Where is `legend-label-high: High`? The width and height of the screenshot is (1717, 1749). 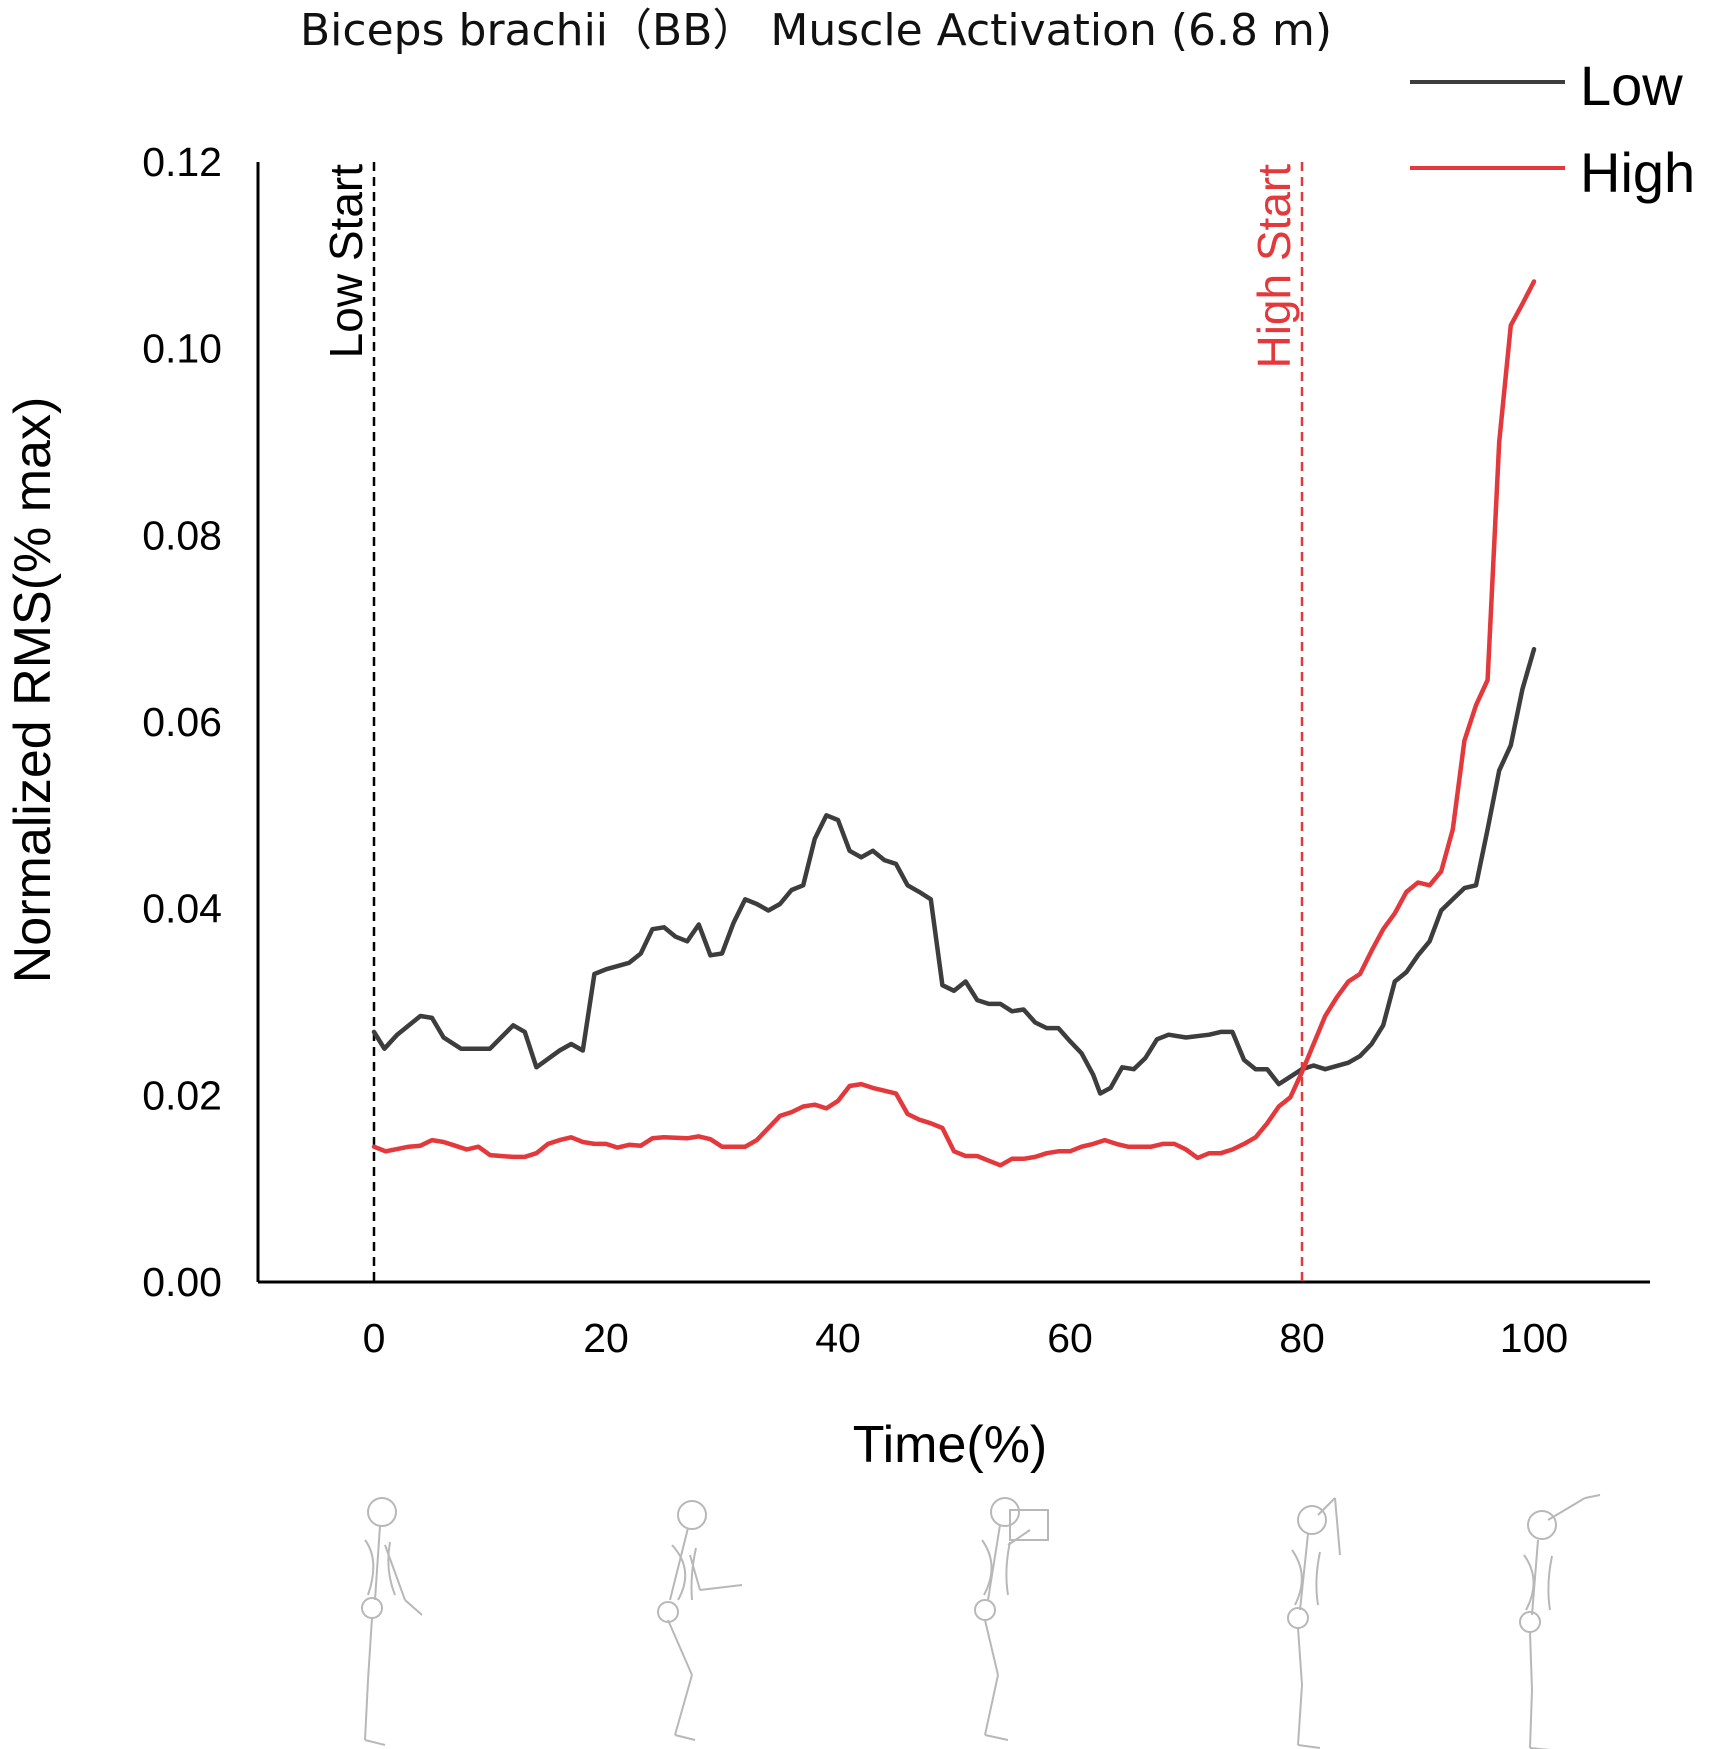 legend-label-high: High is located at coordinates (1637, 172).